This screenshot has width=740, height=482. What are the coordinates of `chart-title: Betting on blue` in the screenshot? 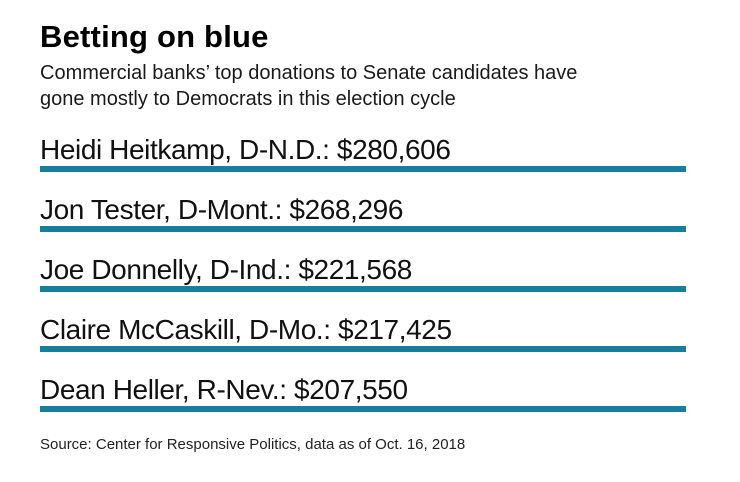 It's located at (154, 36).